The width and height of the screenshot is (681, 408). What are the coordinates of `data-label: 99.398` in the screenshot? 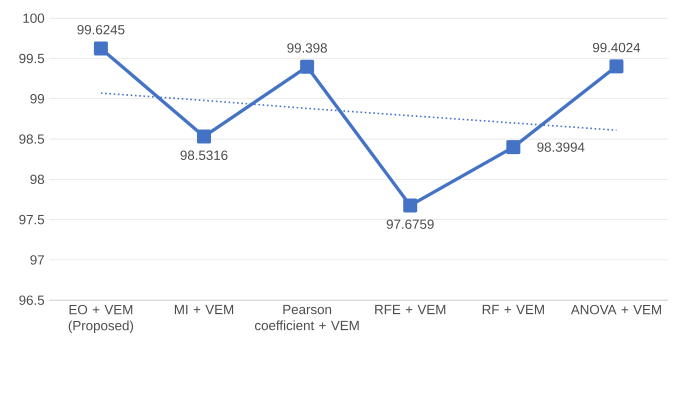 It's located at (307, 48).